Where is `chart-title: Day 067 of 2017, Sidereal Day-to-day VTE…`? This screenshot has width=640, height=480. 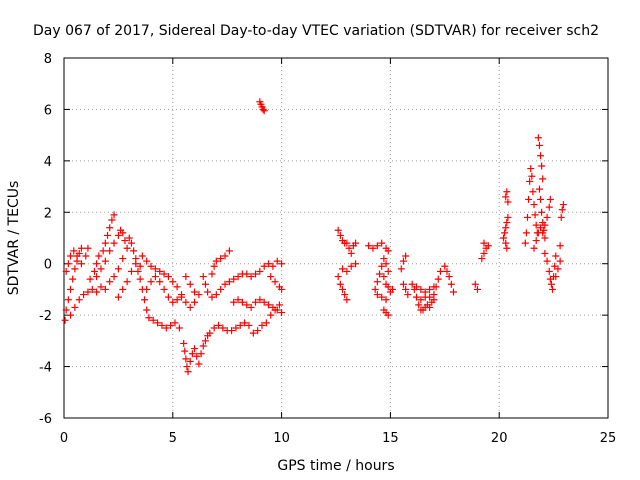
chart-title: Day 067 of 2017, Sidereal Day-to-day VTE… is located at coordinates (316, 31).